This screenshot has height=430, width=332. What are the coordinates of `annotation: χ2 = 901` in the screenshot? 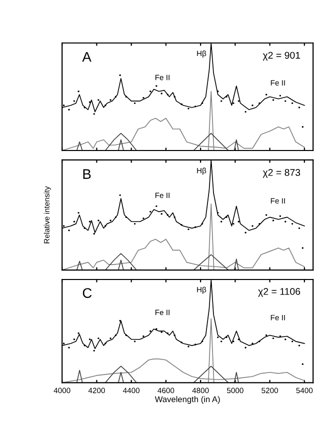 It's located at (281, 56).